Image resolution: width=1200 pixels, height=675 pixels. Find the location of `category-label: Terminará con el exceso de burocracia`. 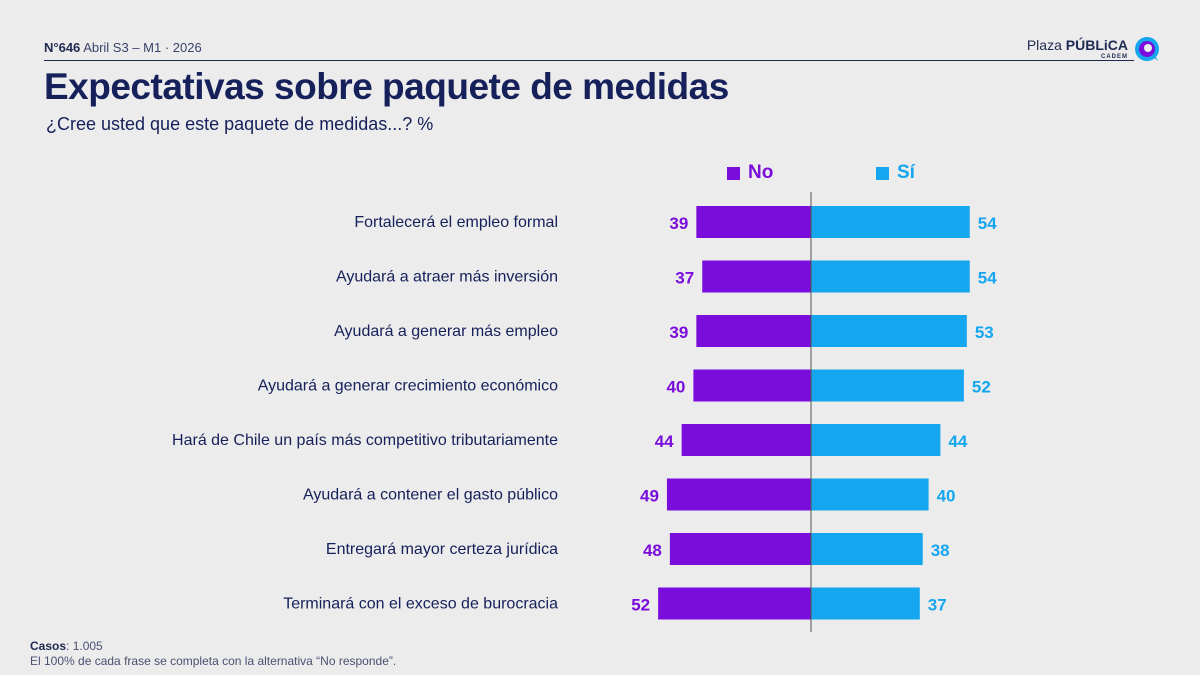

category-label: Terminará con el exceso de burocracia is located at coordinates (420, 604).